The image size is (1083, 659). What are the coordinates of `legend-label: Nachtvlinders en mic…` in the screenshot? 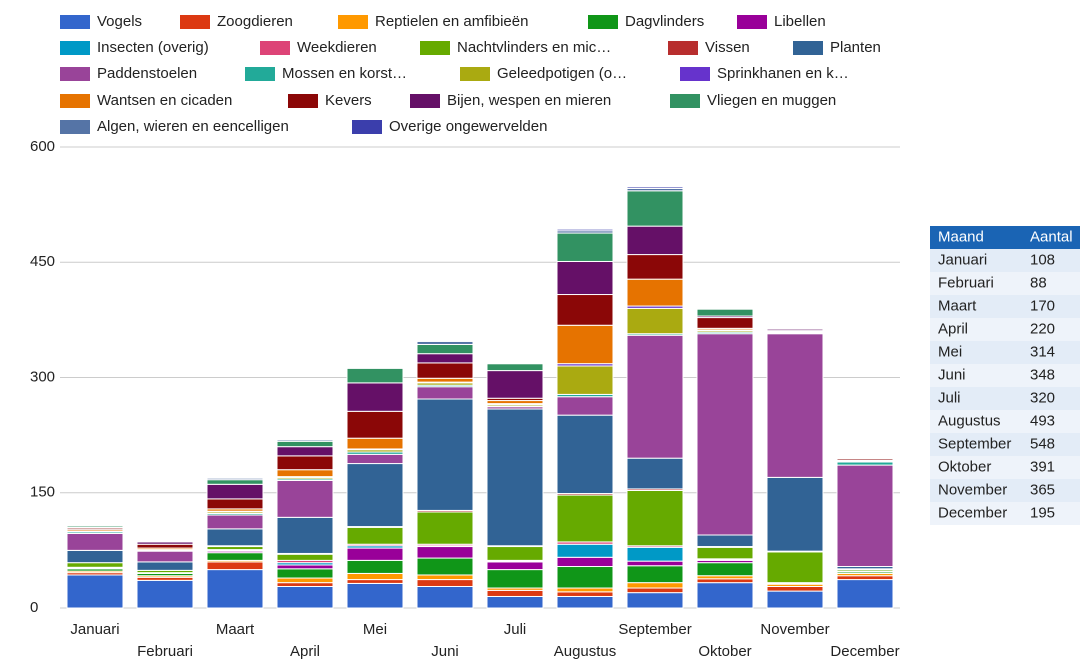 It's located at (534, 47).